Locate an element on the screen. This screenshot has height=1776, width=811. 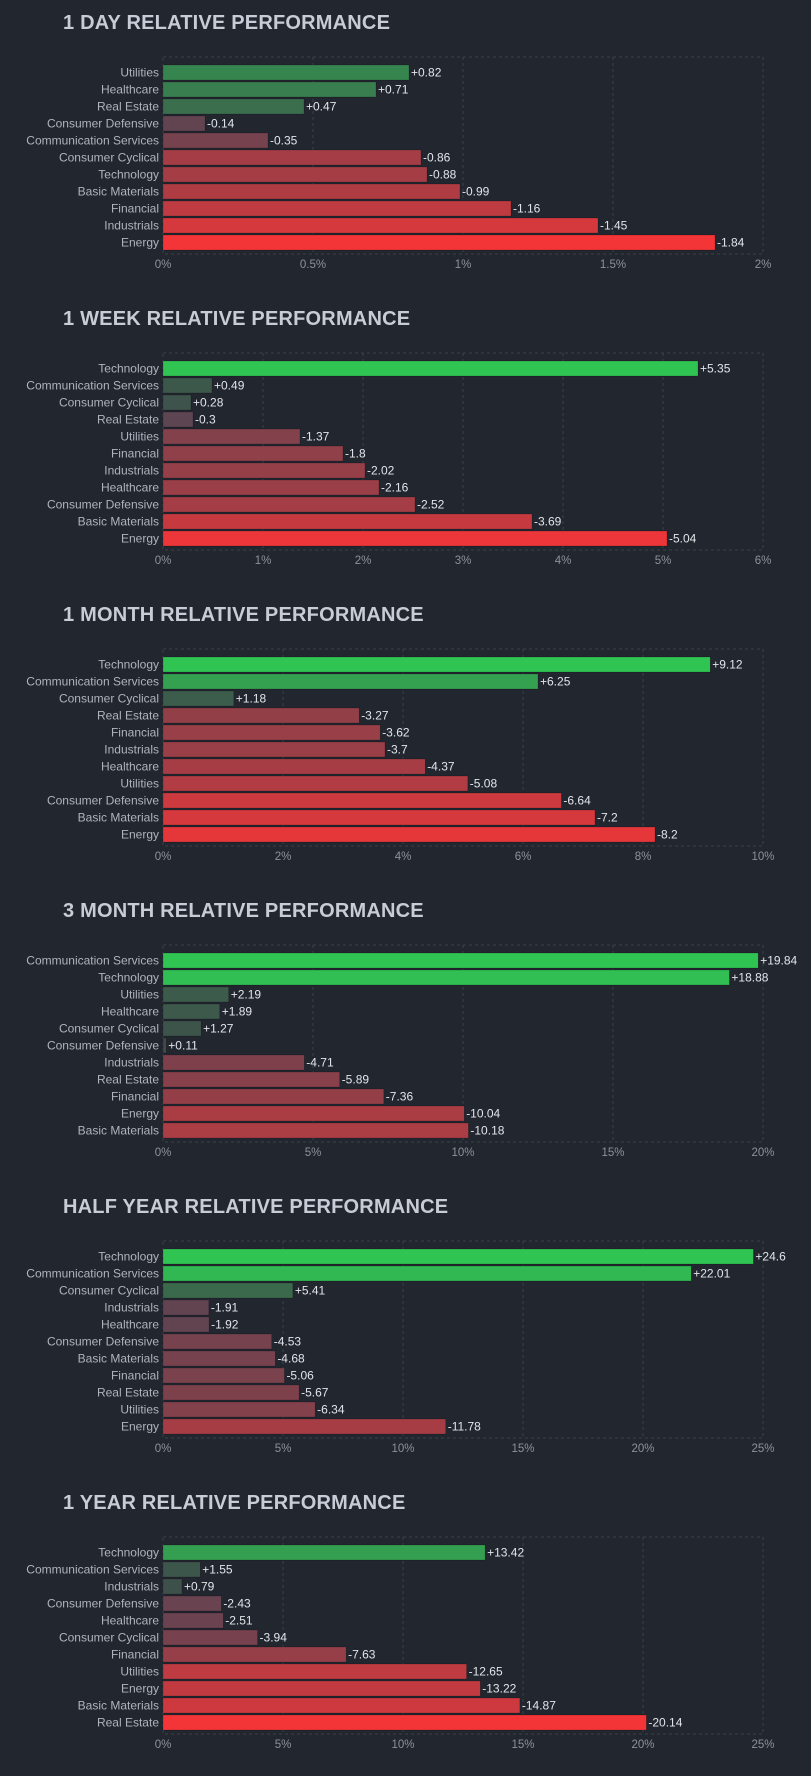
x-tick-label: 0% is located at coordinates (163, 263).